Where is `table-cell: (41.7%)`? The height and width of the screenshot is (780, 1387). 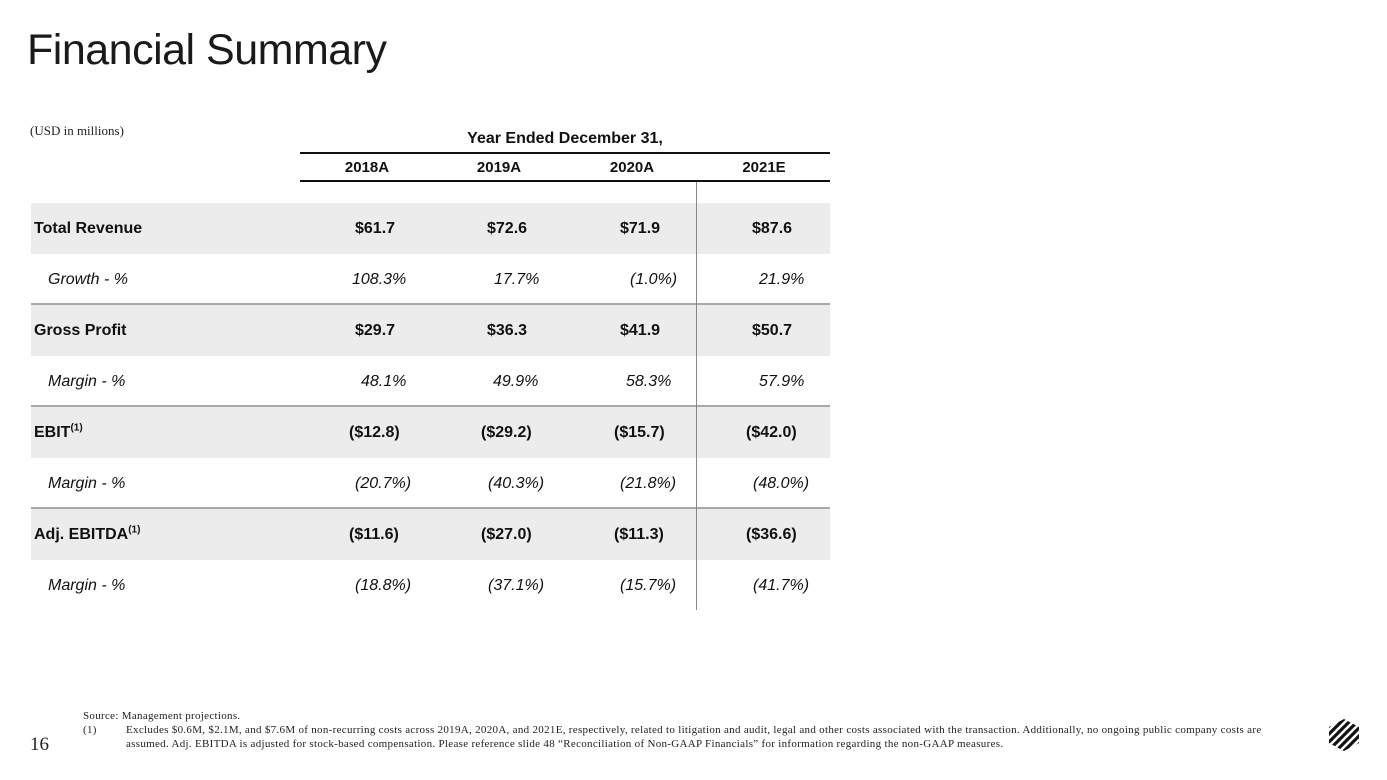 table-cell: (41.7%) is located at coordinates (781, 585).